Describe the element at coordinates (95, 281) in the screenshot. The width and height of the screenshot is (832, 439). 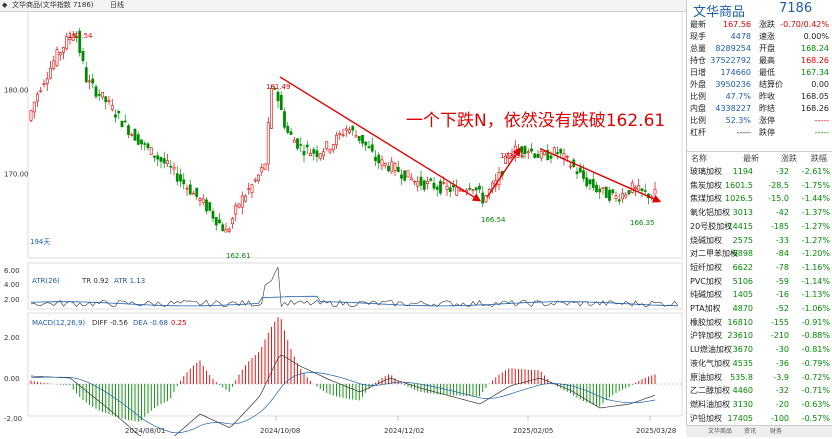
I see `atr-tr-label: TR 0.92` at that location.